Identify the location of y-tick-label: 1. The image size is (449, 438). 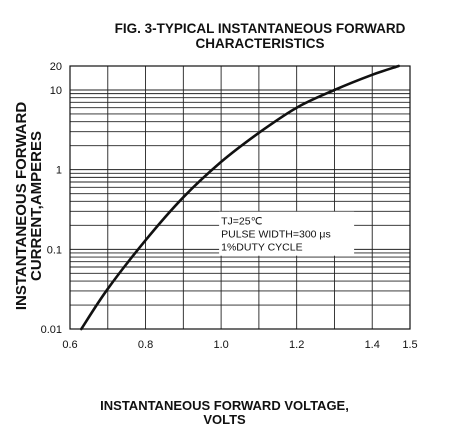
(59, 171).